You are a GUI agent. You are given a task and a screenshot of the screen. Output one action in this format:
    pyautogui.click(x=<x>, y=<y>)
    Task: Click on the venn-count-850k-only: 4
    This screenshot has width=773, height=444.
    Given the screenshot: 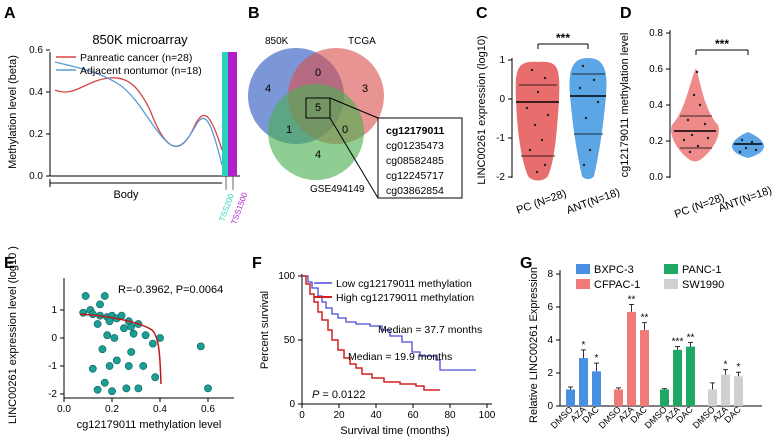 What is the action you would take?
    pyautogui.click(x=268, y=89)
    